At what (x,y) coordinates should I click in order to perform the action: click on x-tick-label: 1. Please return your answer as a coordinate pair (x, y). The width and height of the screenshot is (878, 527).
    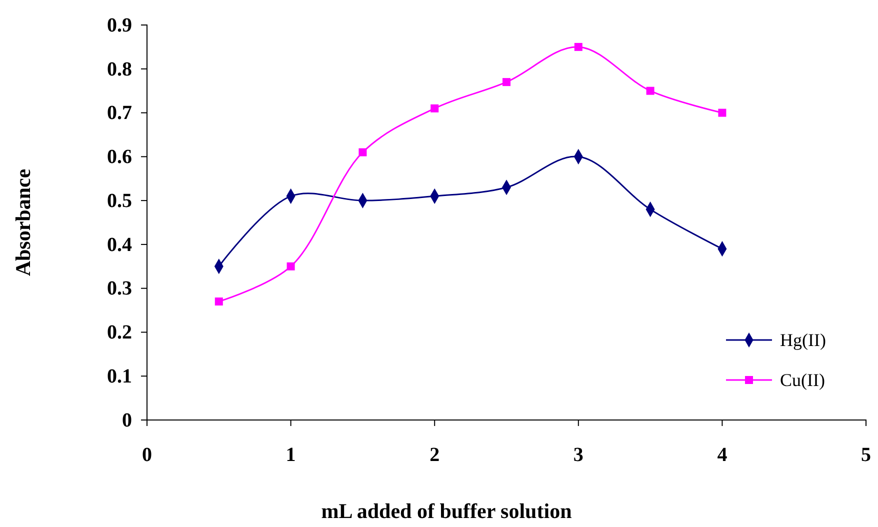
    Looking at the image, I should click on (291, 455).